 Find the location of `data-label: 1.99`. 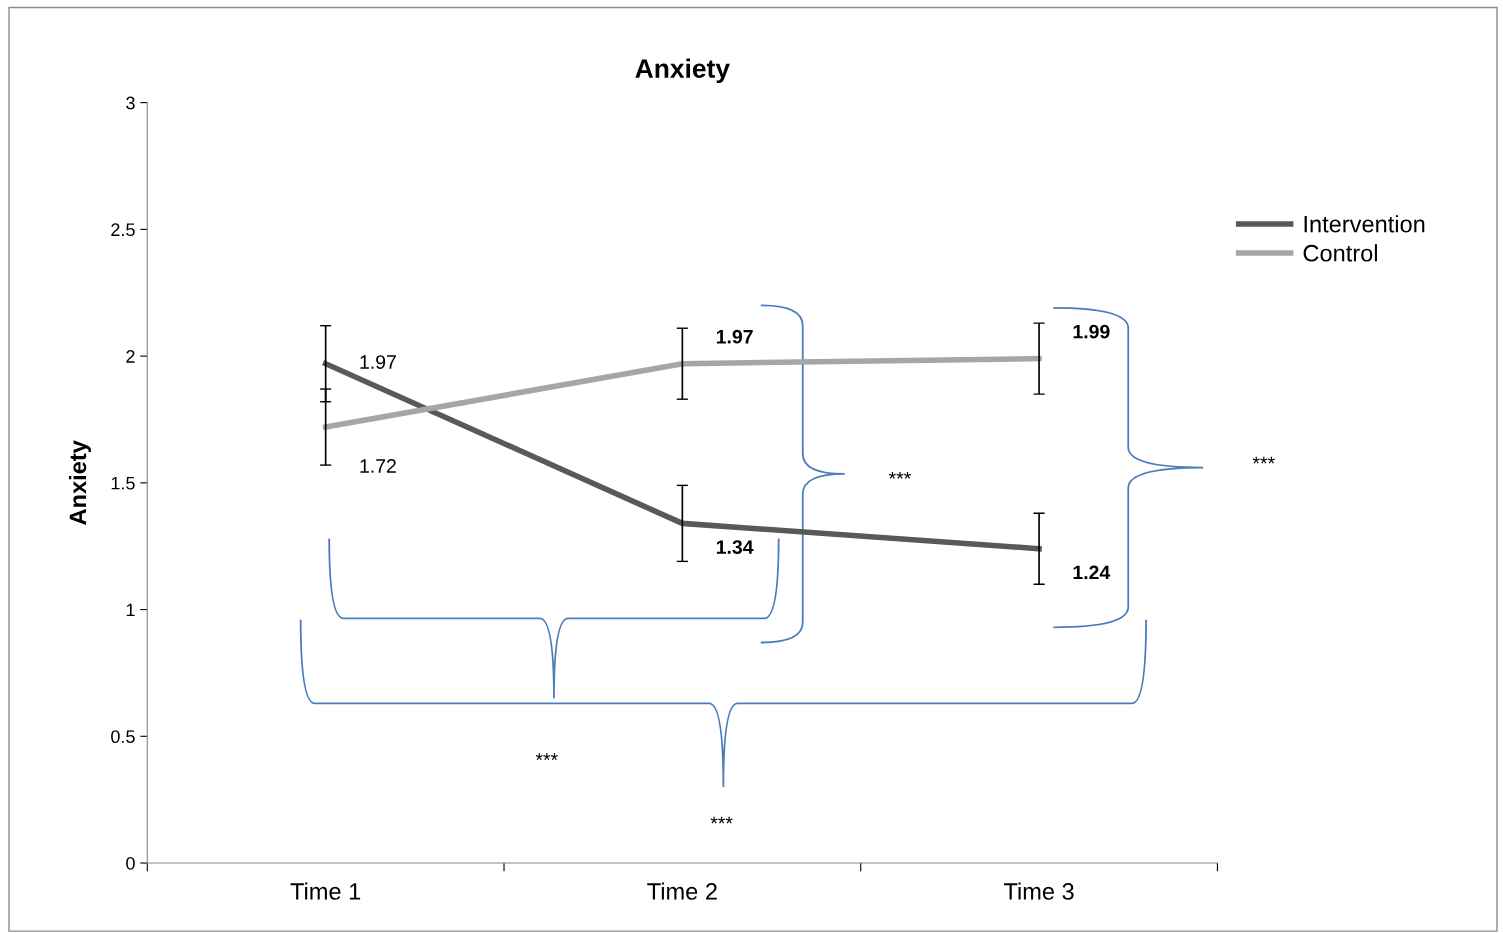

data-label: 1.99 is located at coordinates (1091, 331).